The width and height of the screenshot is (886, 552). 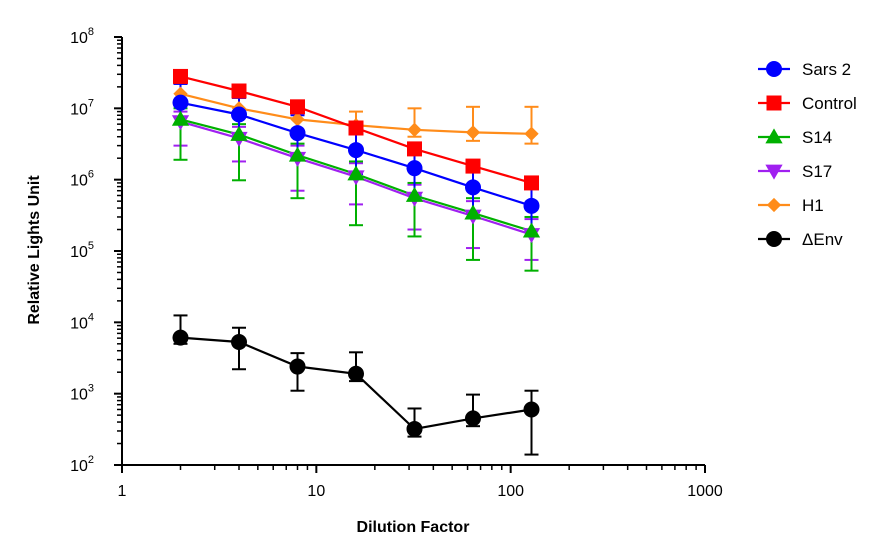 What do you see at coordinates (82, 393) in the screenshot?
I see `y-tick-label: 10³` at bounding box center [82, 393].